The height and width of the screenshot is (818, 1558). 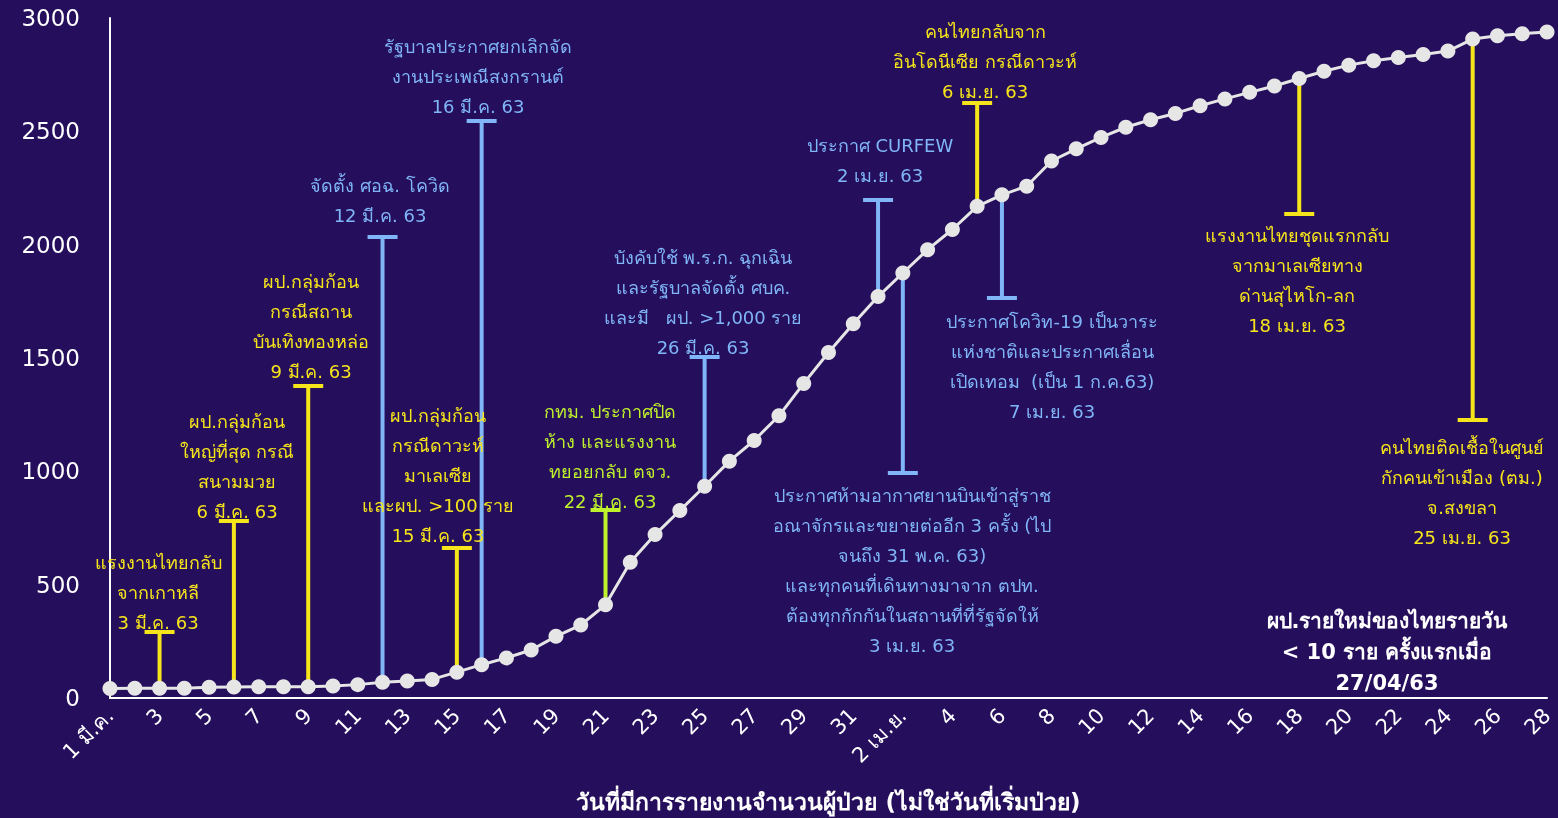 I want to click on annotation: ประกาศโควิท-19 เป็นวาระ แห่งชาติและประกาศเลื่อน เปิดเทอม (เป็น 1 ก.ค.63) 7 เม.ย. 63, so click(x=1052, y=365).